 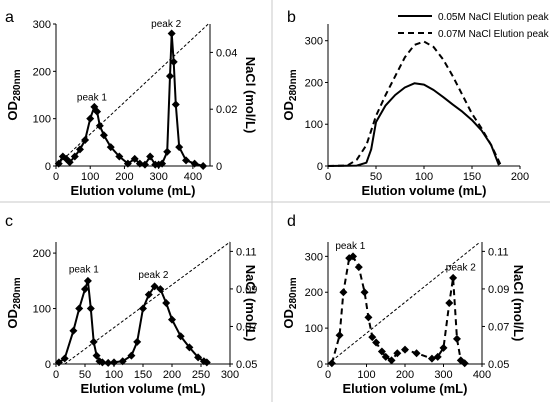 I want to click on legend-entry: 0.07M NaCl Elution peak, so click(x=494, y=34).